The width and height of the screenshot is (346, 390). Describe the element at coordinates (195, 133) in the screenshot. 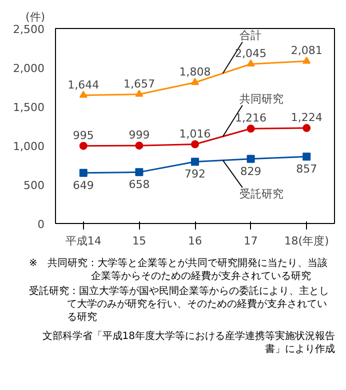

I see `data-label: 1,016` at that location.